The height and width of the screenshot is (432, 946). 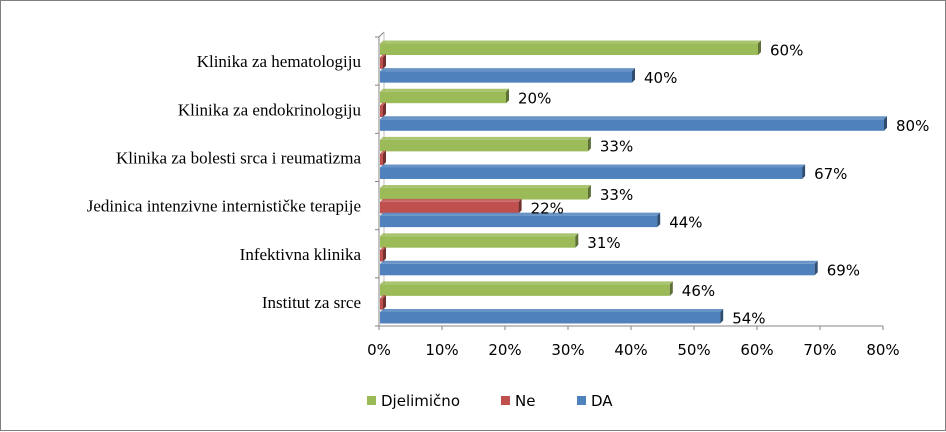 I want to click on legend: Djelimično Ne DA, so click(x=490, y=401).